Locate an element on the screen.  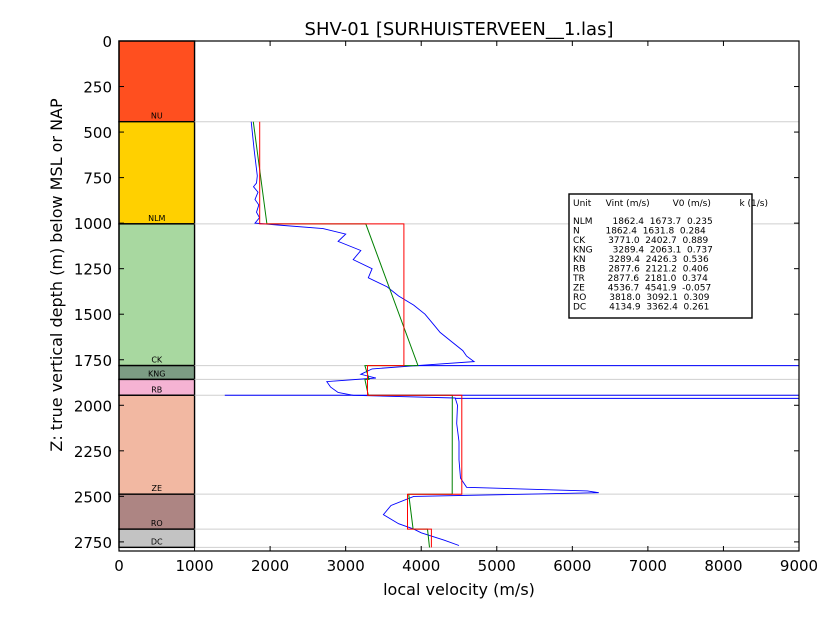
x-axis-label: local velocity (m/s) is located at coordinates (459, 589).